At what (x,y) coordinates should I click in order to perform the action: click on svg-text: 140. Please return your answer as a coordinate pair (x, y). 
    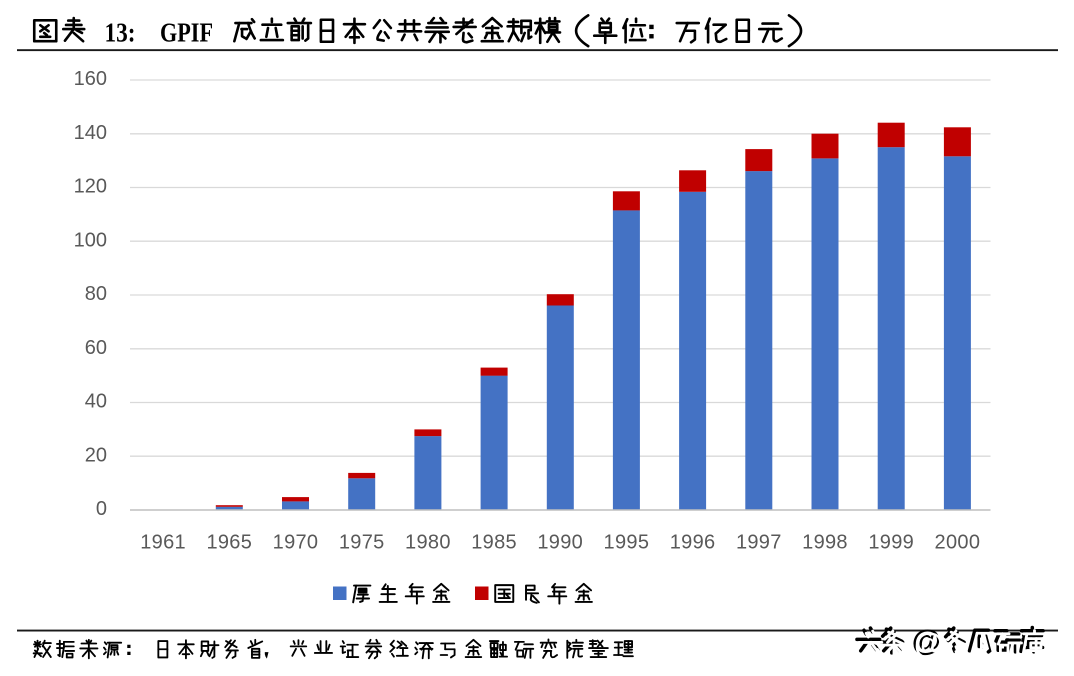
    Looking at the image, I should click on (90, 133).